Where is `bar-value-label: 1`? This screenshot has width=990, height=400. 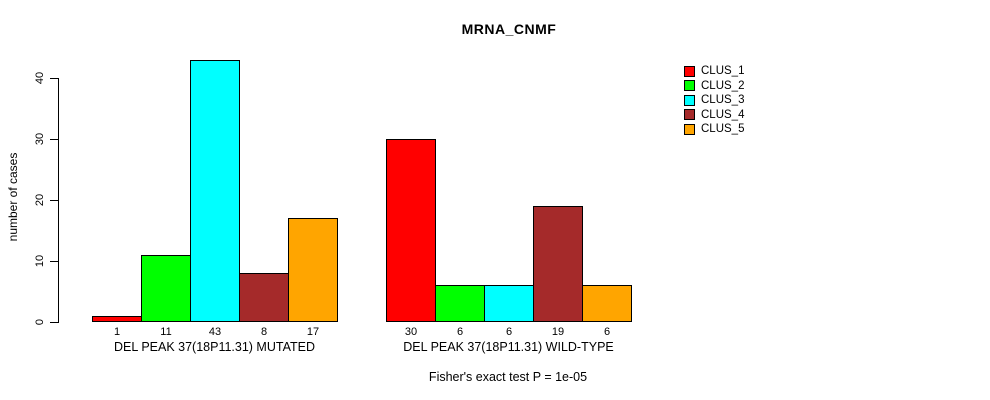
bar-value-label: 1 is located at coordinates (117, 332).